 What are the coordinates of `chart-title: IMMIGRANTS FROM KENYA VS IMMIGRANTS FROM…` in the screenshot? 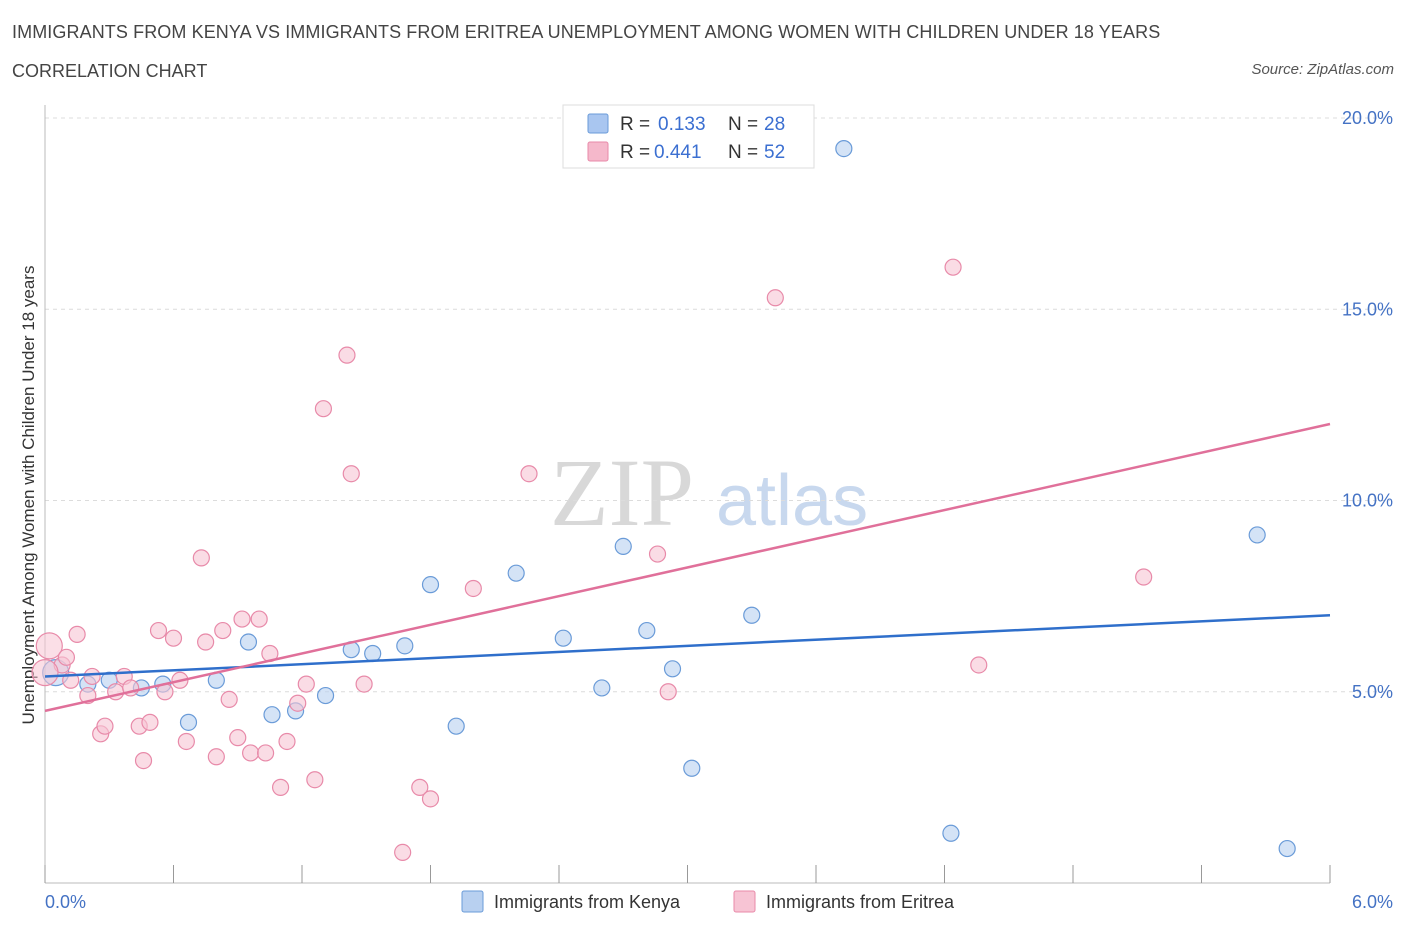 It's located at (586, 32).